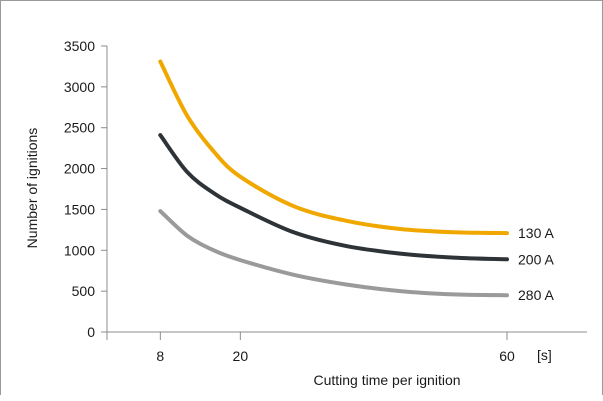 This screenshot has width=603, height=401. I want to click on series-line-280-a, so click(333, 253).